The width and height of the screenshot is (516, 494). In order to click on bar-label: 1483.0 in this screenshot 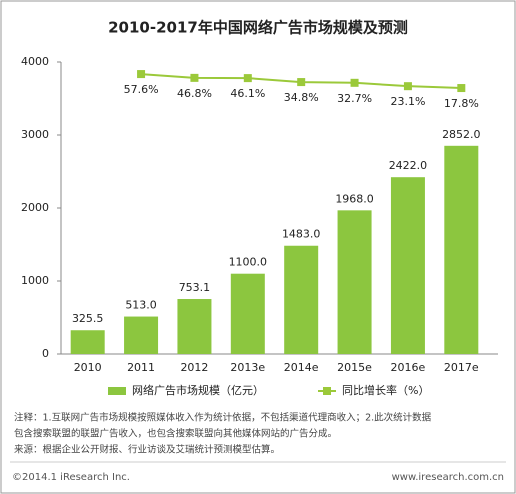, I will do `click(301, 234)`.